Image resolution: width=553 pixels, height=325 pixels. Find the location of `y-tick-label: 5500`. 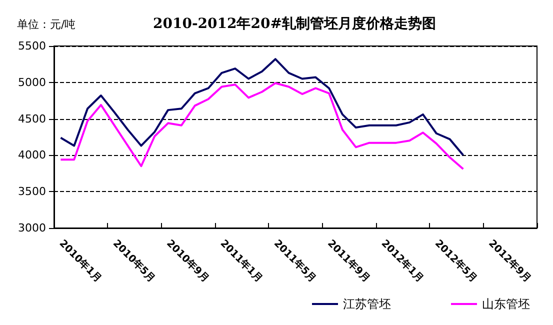

y-tick-label: 5500 is located at coordinates (32, 46).